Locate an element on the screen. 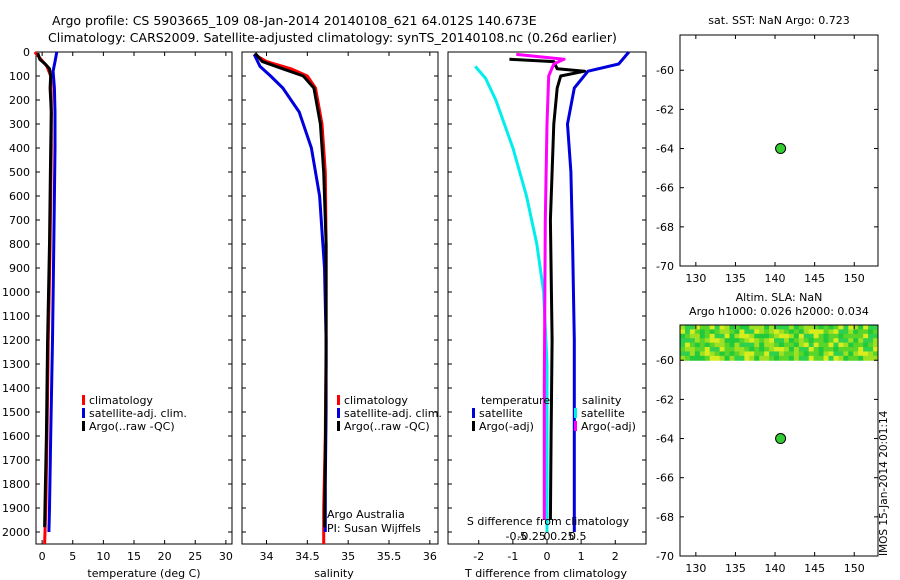  sst_map-xtick-label: 130 is located at coordinates (695, 278).